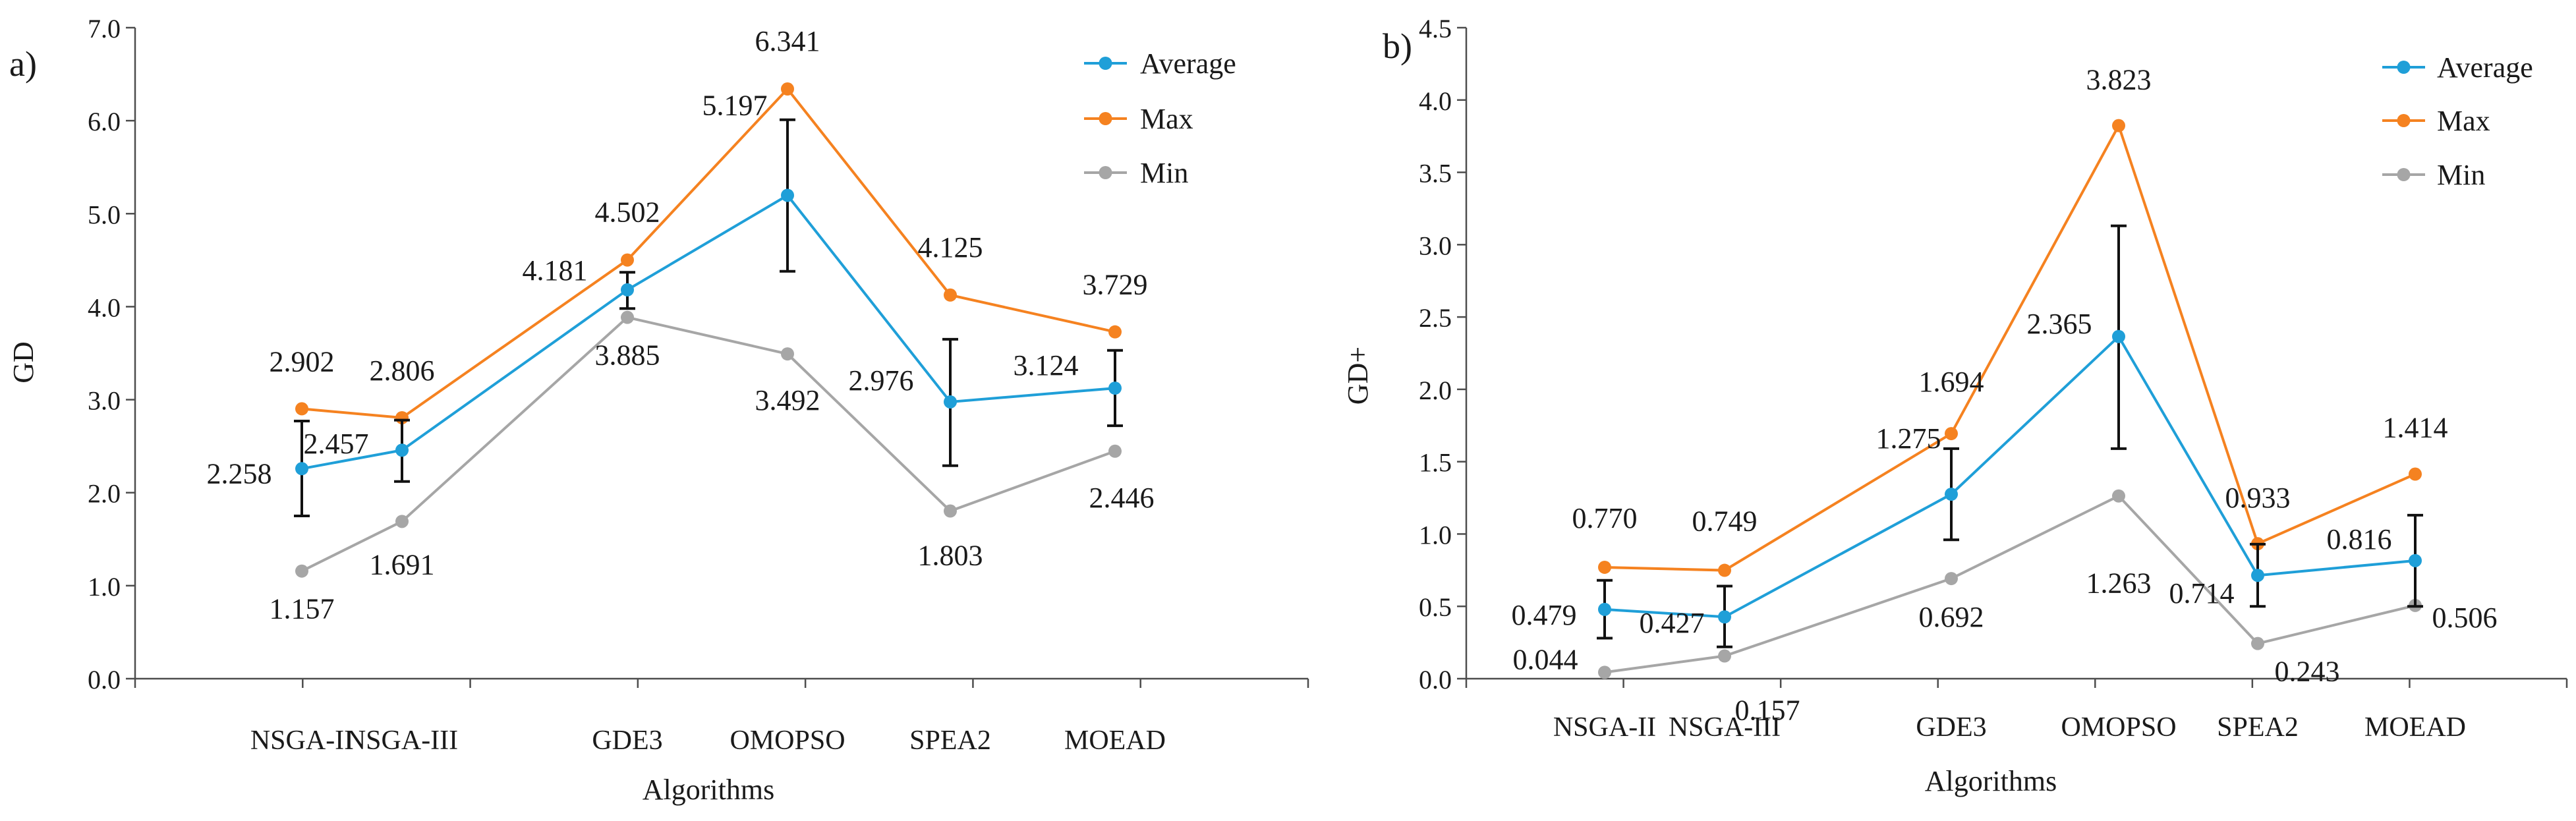 This screenshot has width=2576, height=821. What do you see at coordinates (708, 790) in the screenshot?
I see `x-axis-title-a: Algorithms` at bounding box center [708, 790].